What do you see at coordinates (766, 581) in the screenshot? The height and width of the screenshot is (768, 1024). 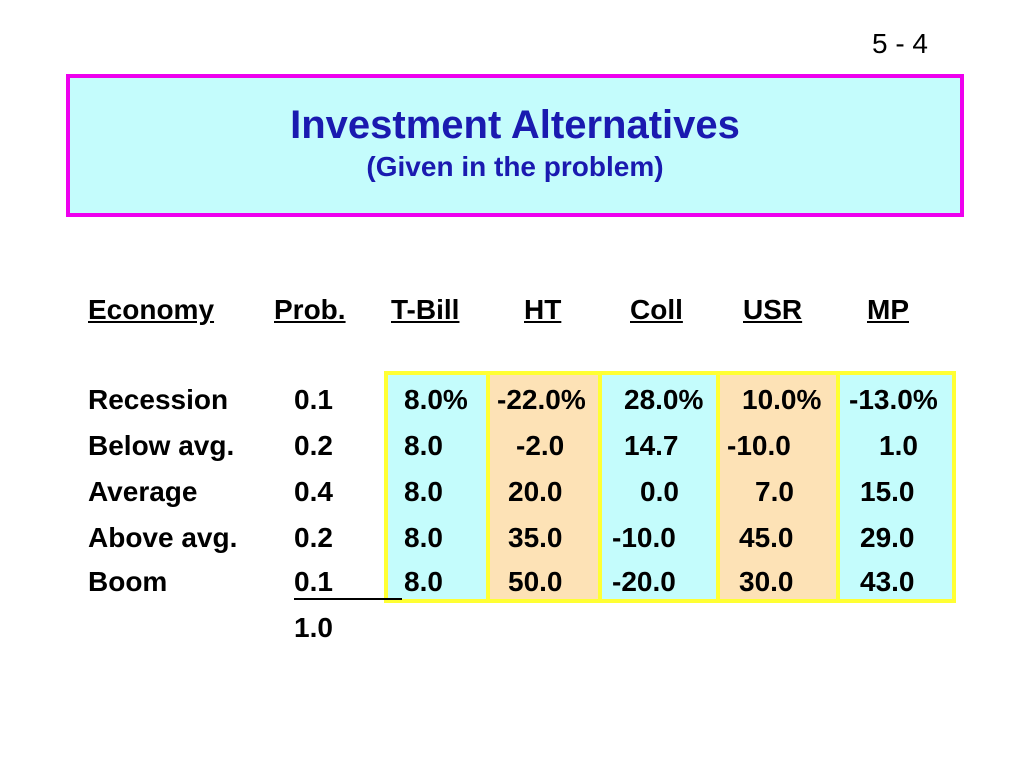 I see `cell-usr: 30.0` at bounding box center [766, 581].